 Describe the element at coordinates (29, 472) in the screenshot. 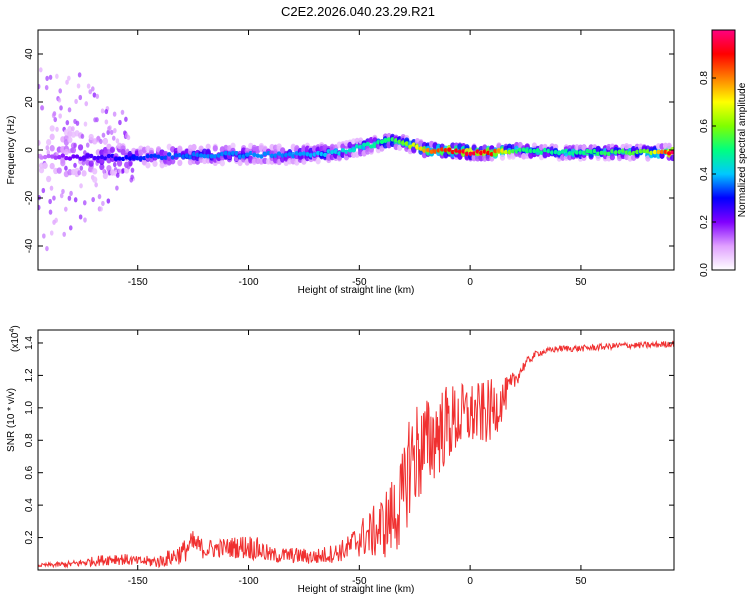

I see `y-tick-label: 0.6` at that location.